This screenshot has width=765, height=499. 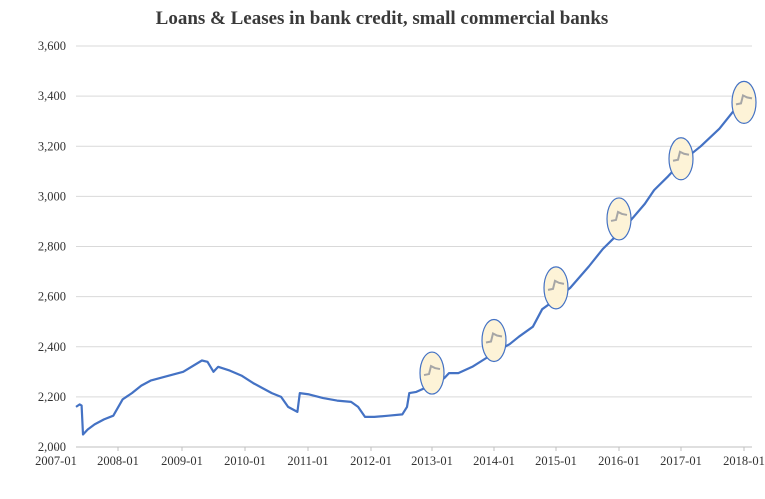 I want to click on y-tick-label: 2,000, so click(x=52, y=447).